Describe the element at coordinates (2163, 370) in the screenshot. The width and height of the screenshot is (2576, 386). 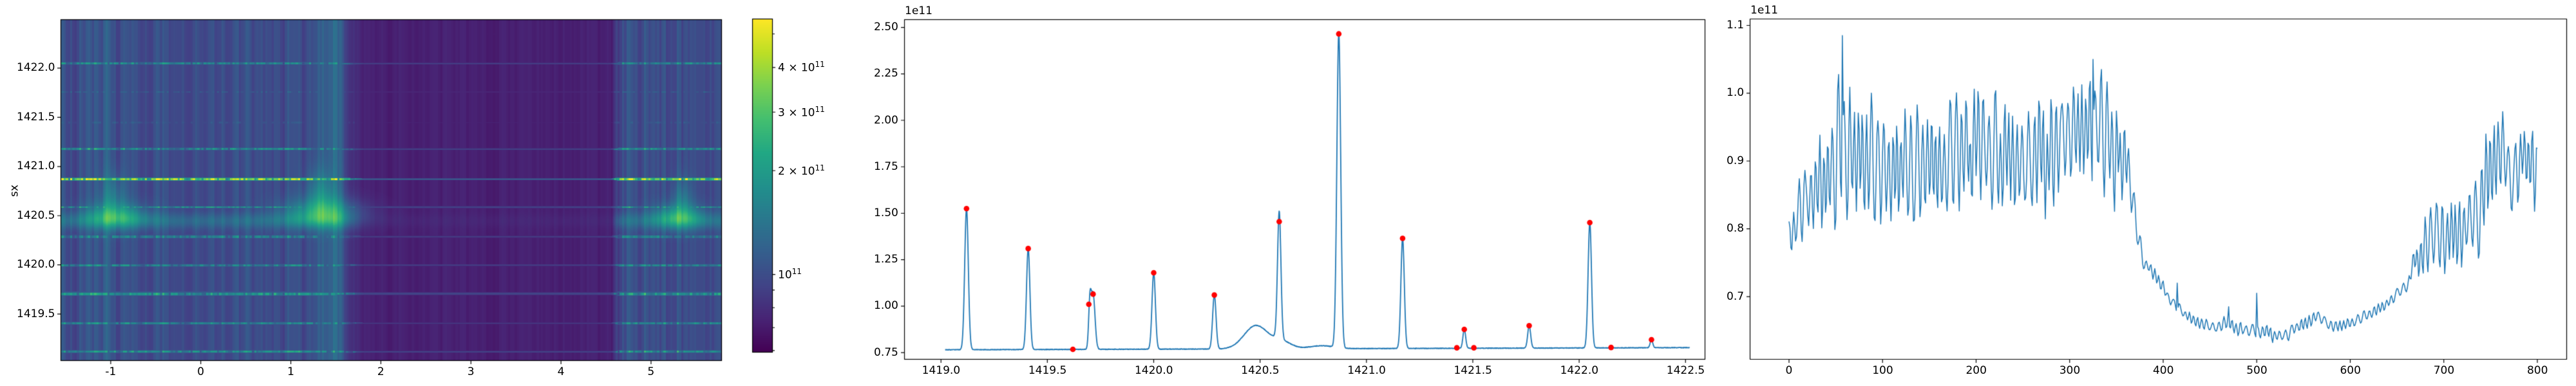
I see `timeseries-xtick-label: 400` at that location.